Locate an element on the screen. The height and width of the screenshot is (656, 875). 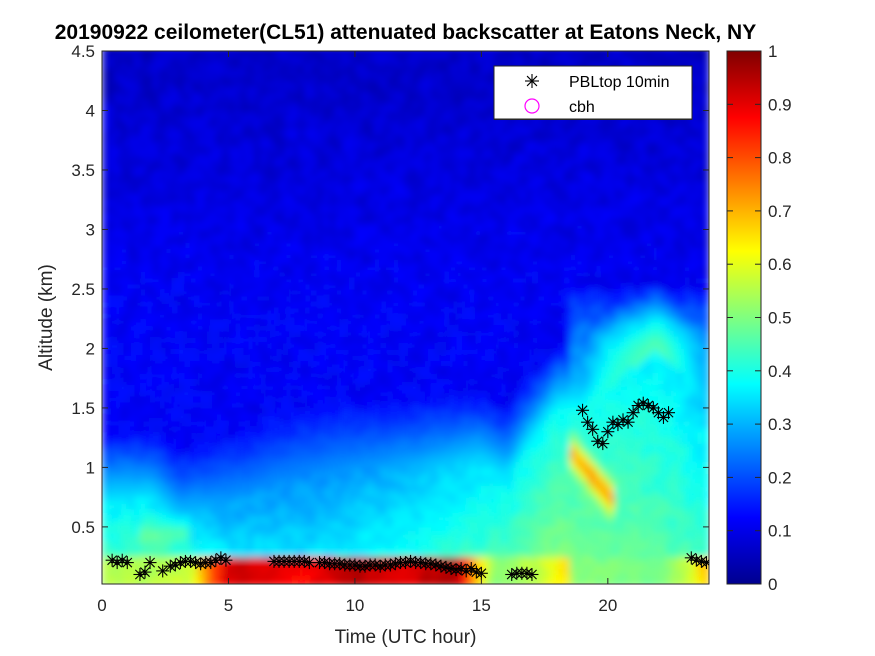
x-tick-label: 10 is located at coordinates (354, 605).